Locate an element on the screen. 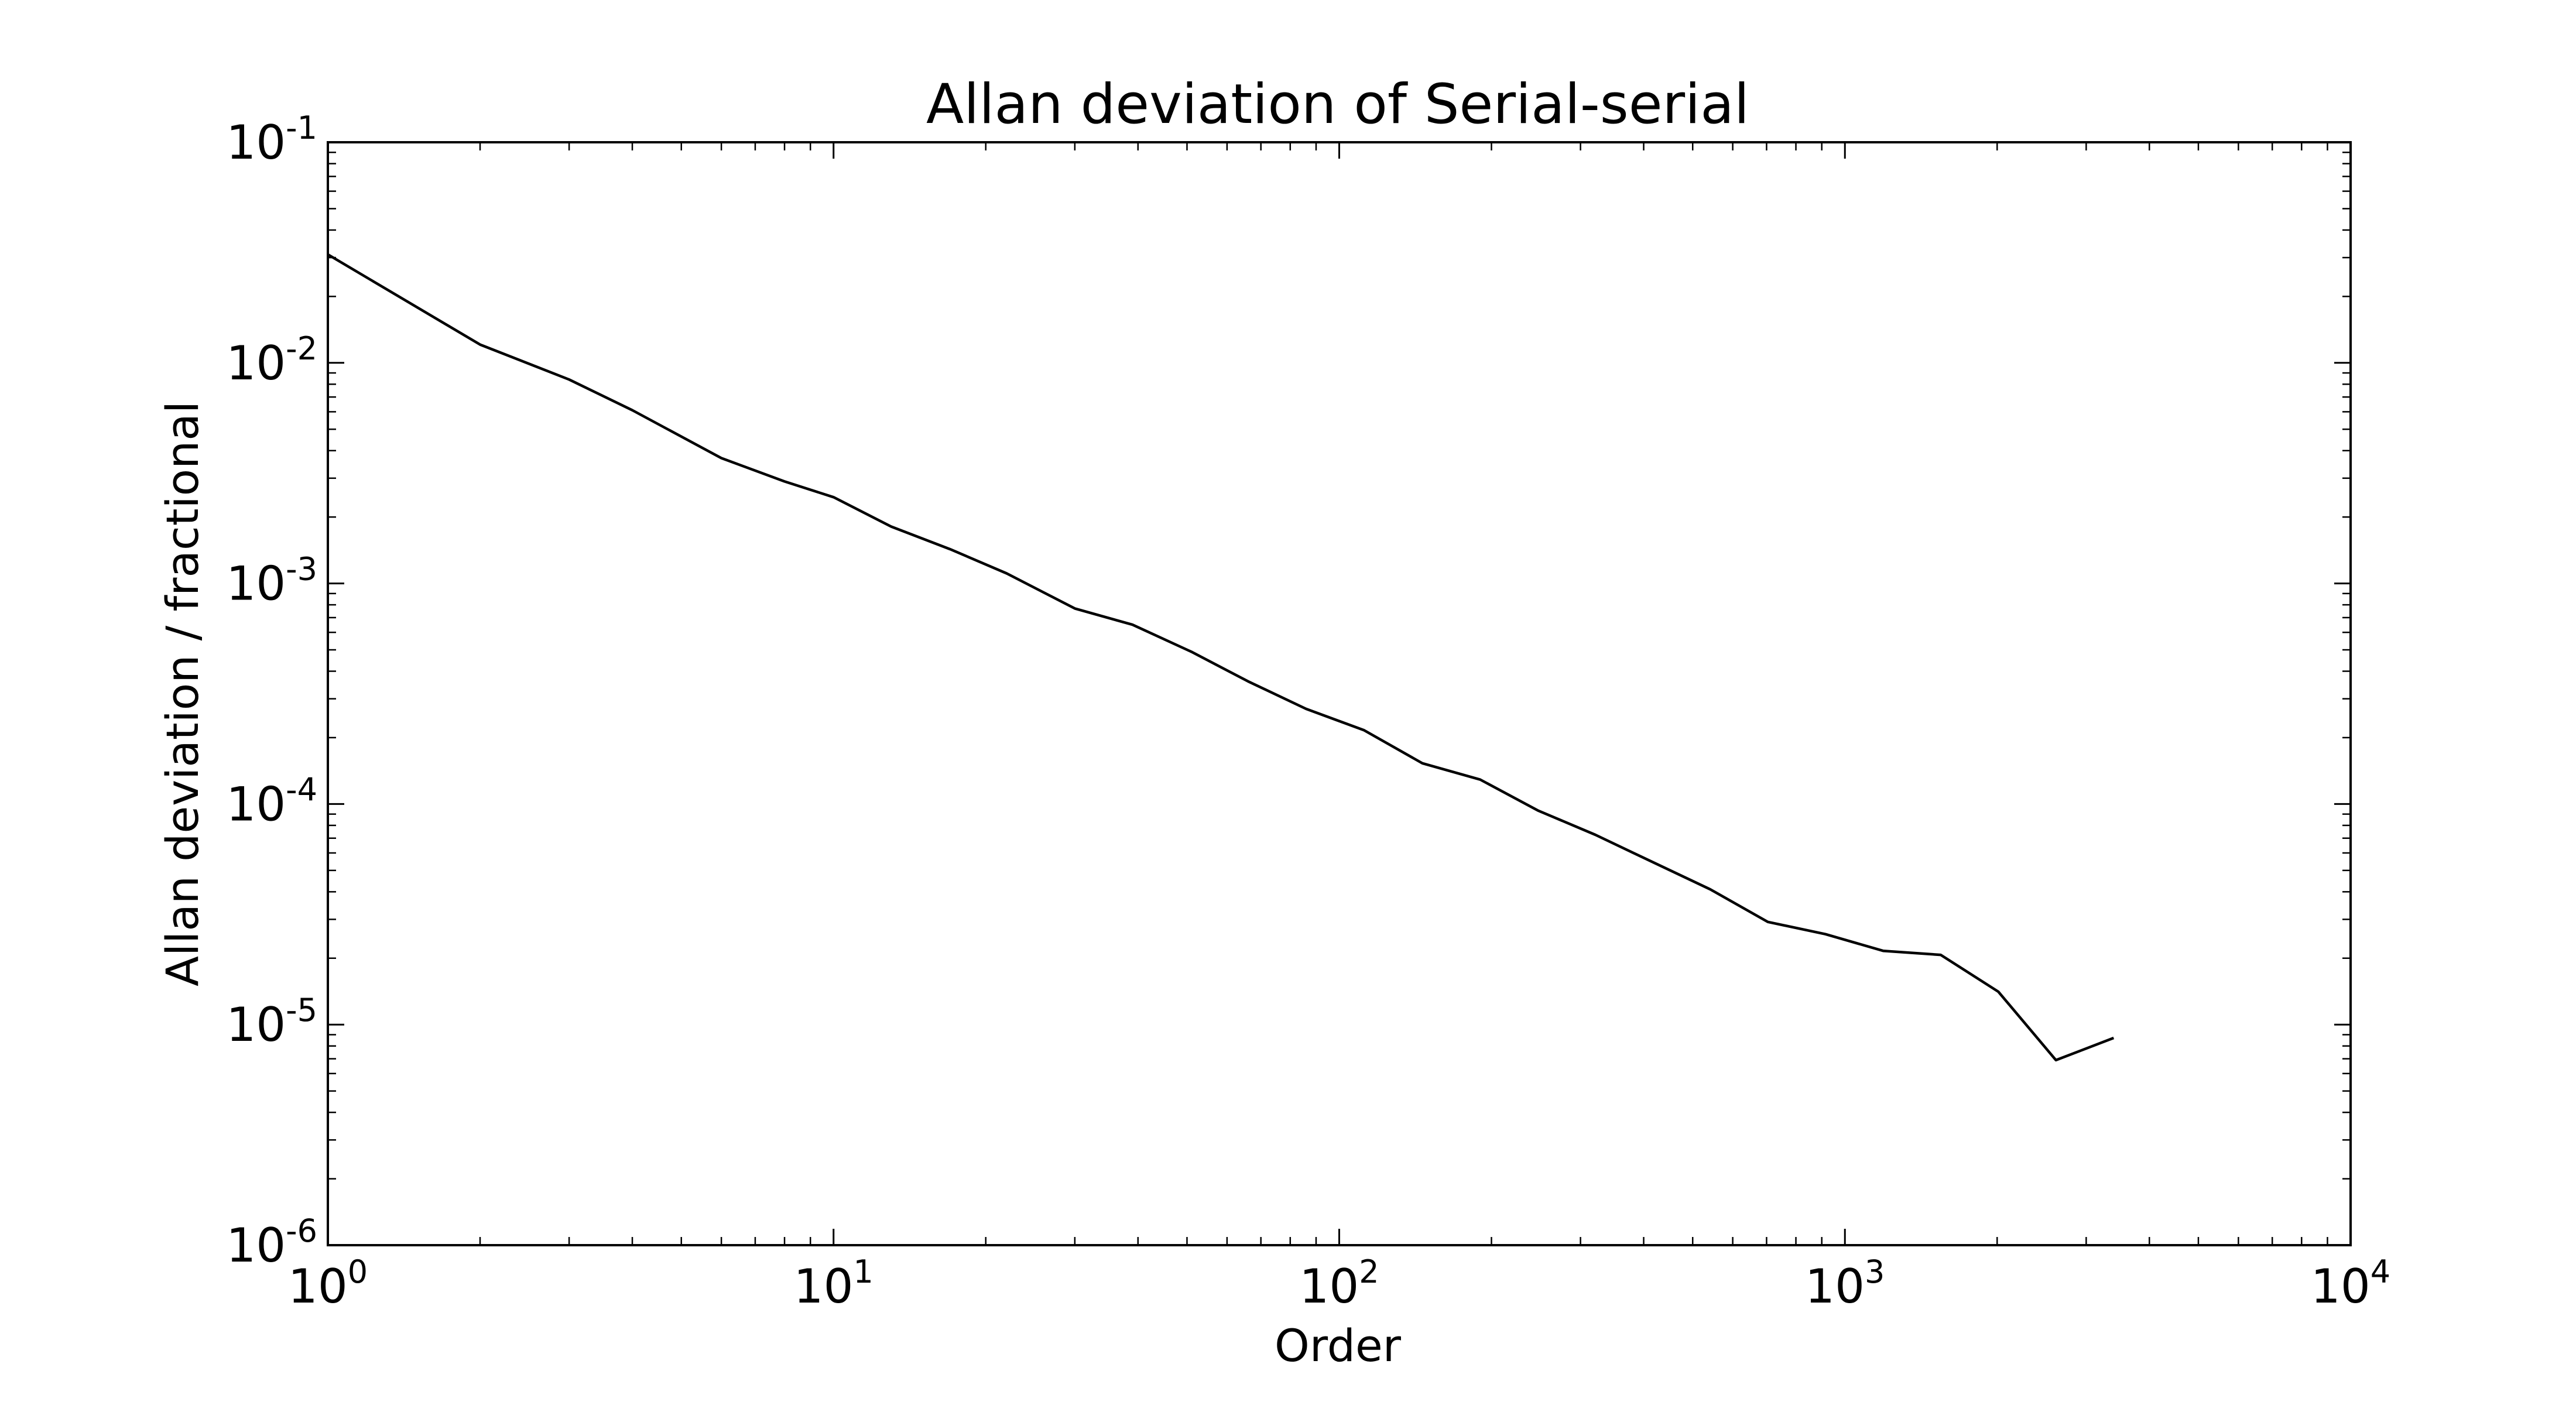 This screenshot has height=1405, width=2576. x-tick-label: 10³ is located at coordinates (1845, 1283).